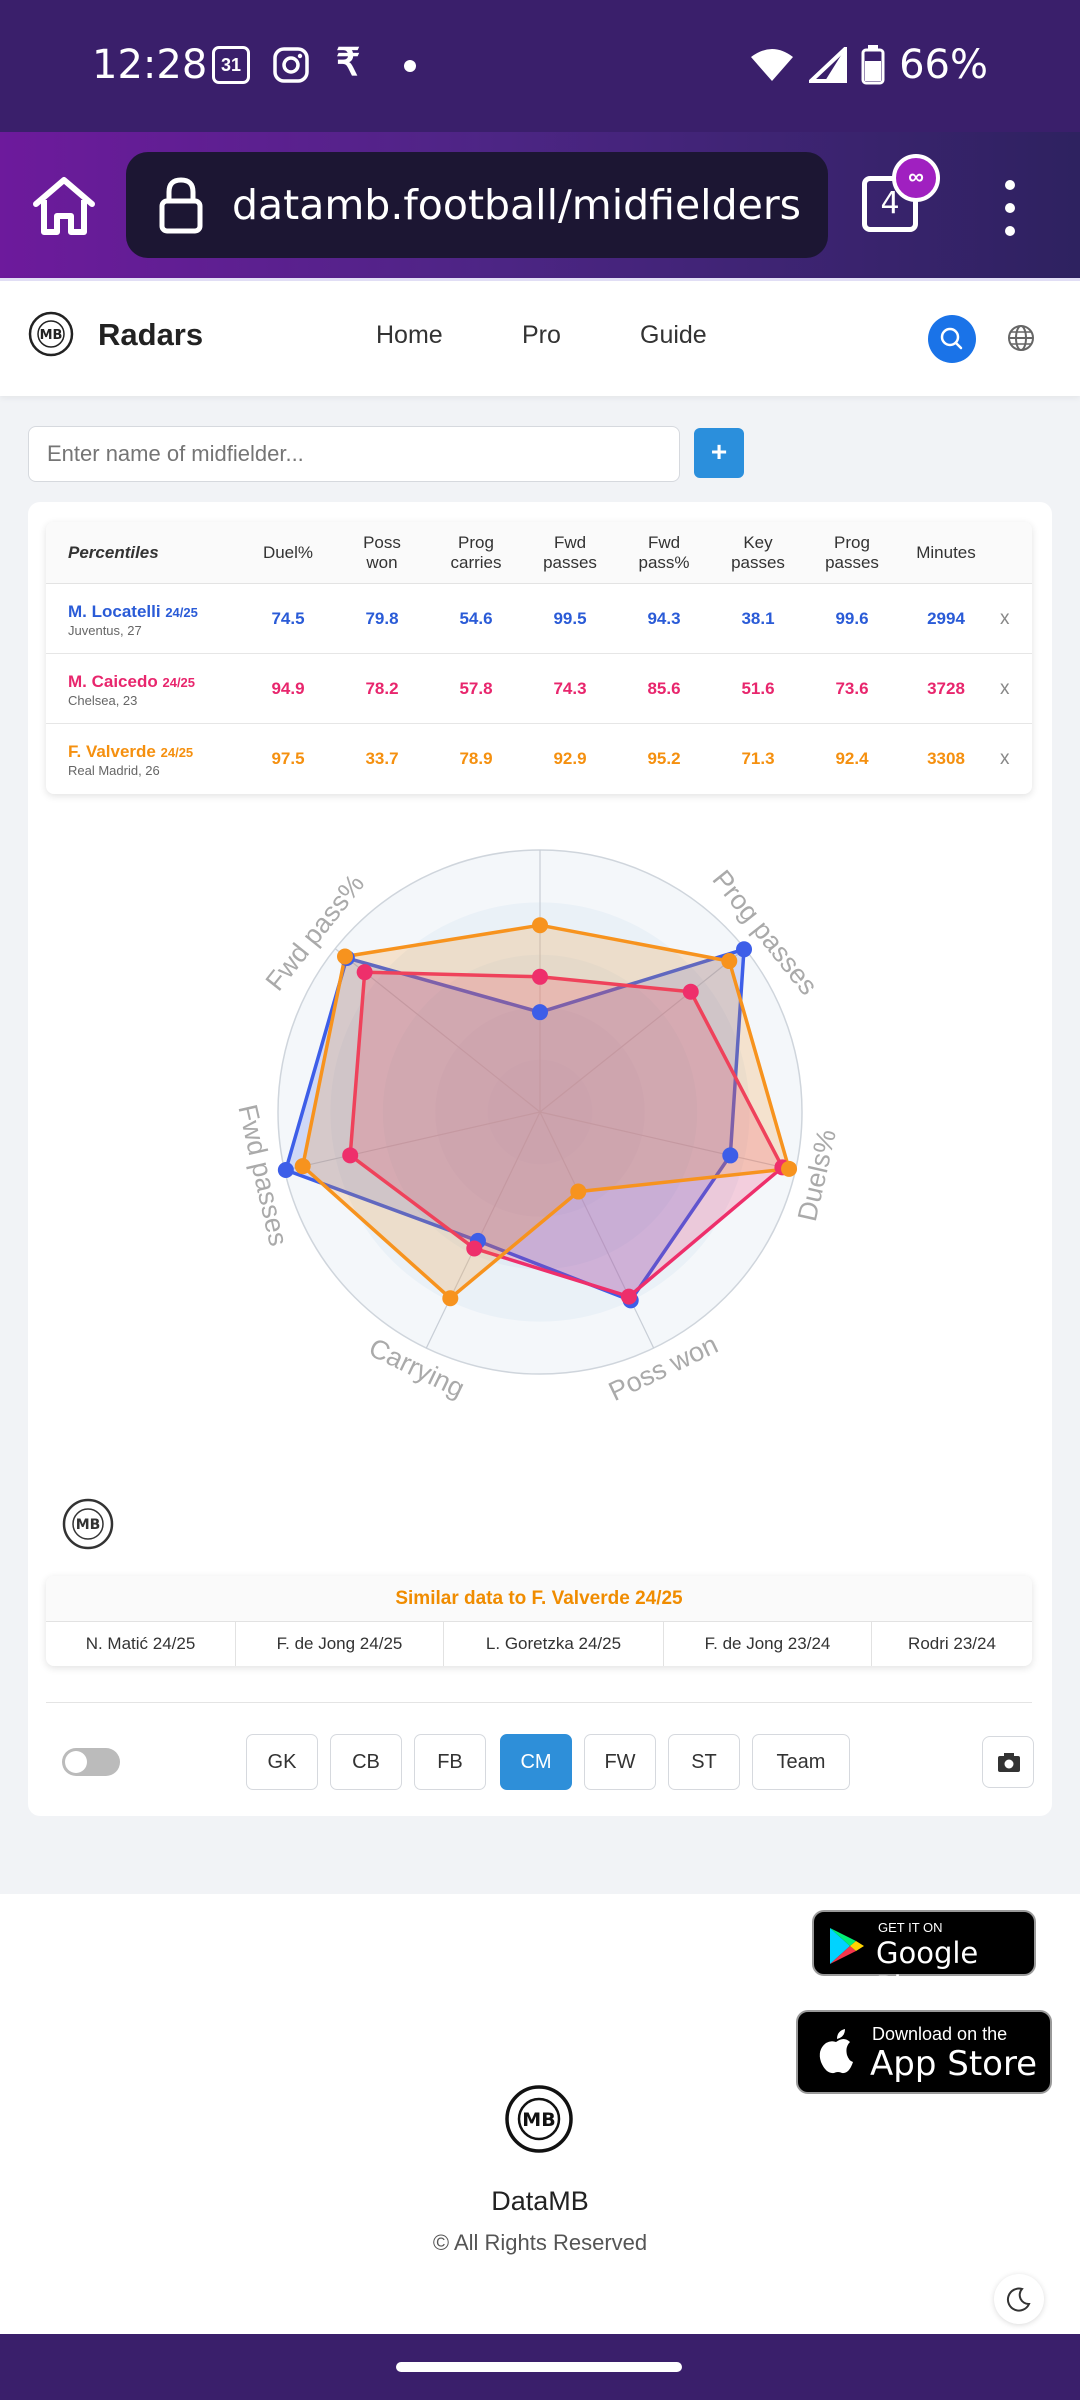  I want to click on compare-toggle, so click(91, 1762).